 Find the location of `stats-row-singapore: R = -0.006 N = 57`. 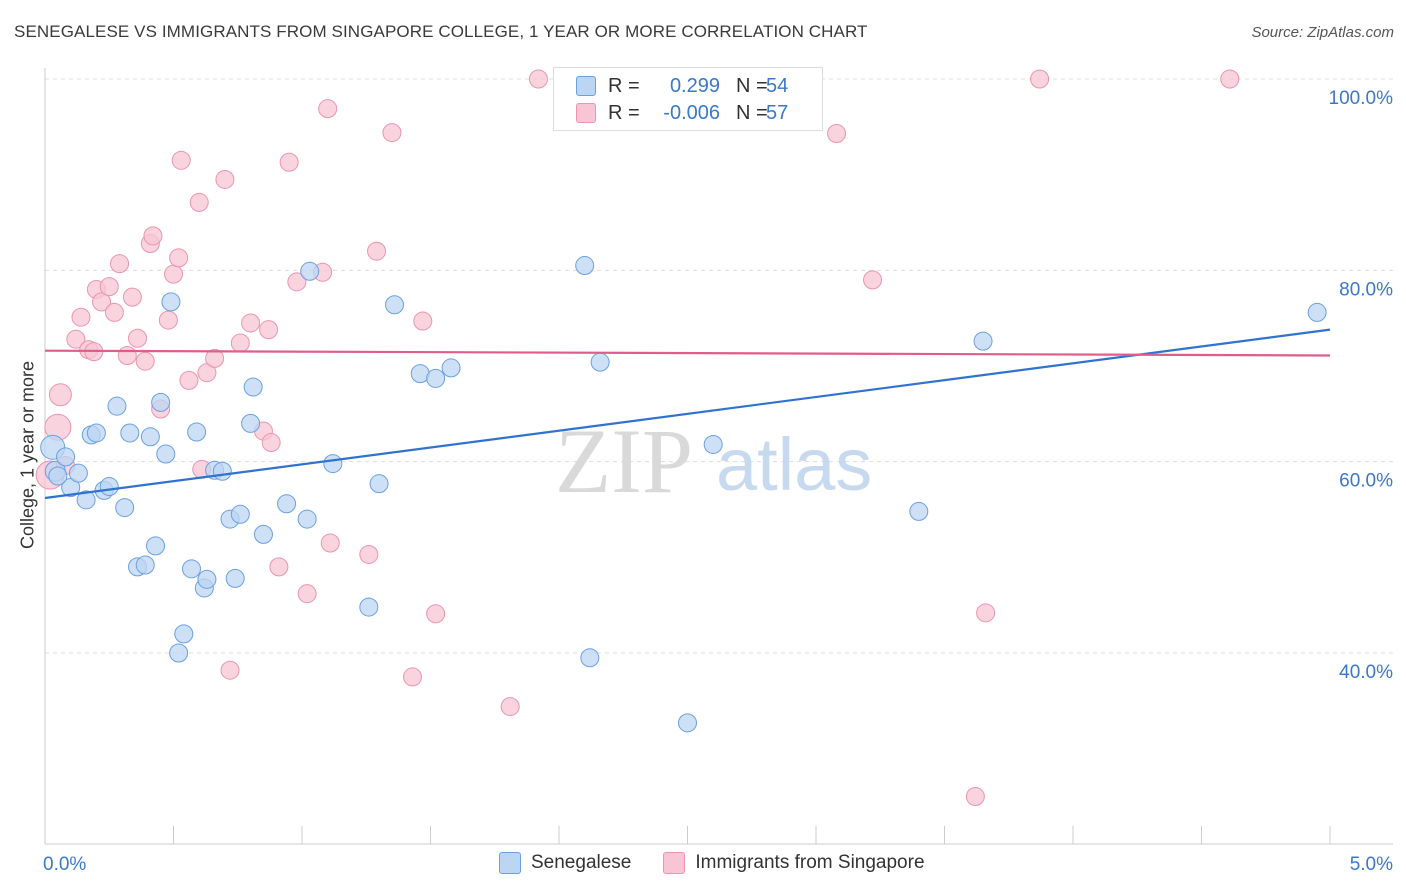

stats-row-singapore: R = -0.006 N = 57 is located at coordinates (682, 113).